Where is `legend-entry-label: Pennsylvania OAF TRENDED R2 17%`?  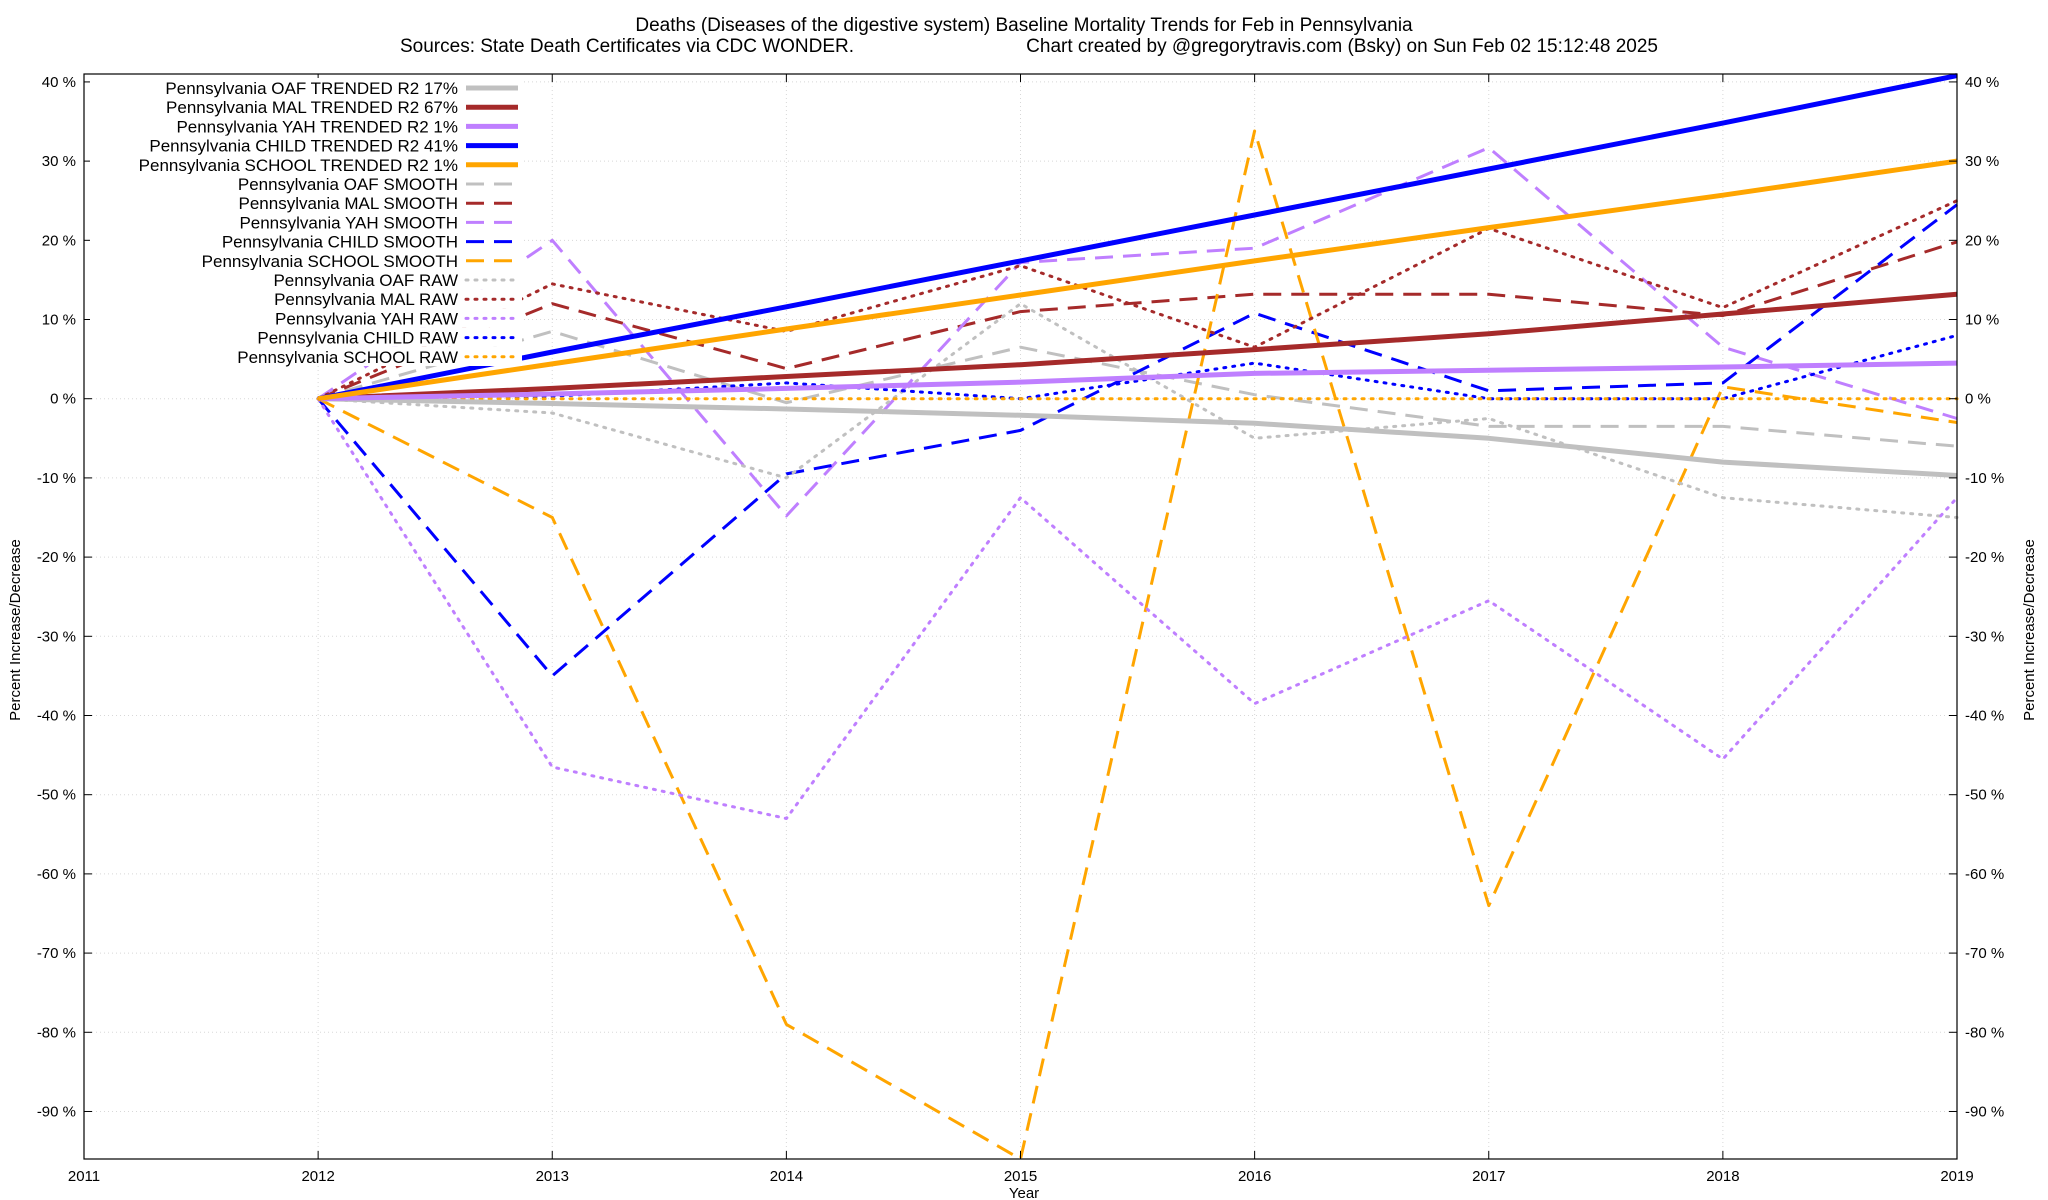
legend-entry-label: Pennsylvania OAF TRENDED R2 17% is located at coordinates (311, 88).